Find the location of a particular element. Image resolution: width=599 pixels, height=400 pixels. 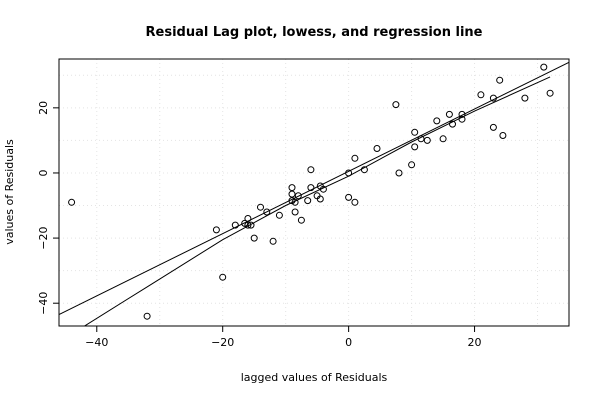

y-tick-label: 0 is located at coordinates (43, 172).